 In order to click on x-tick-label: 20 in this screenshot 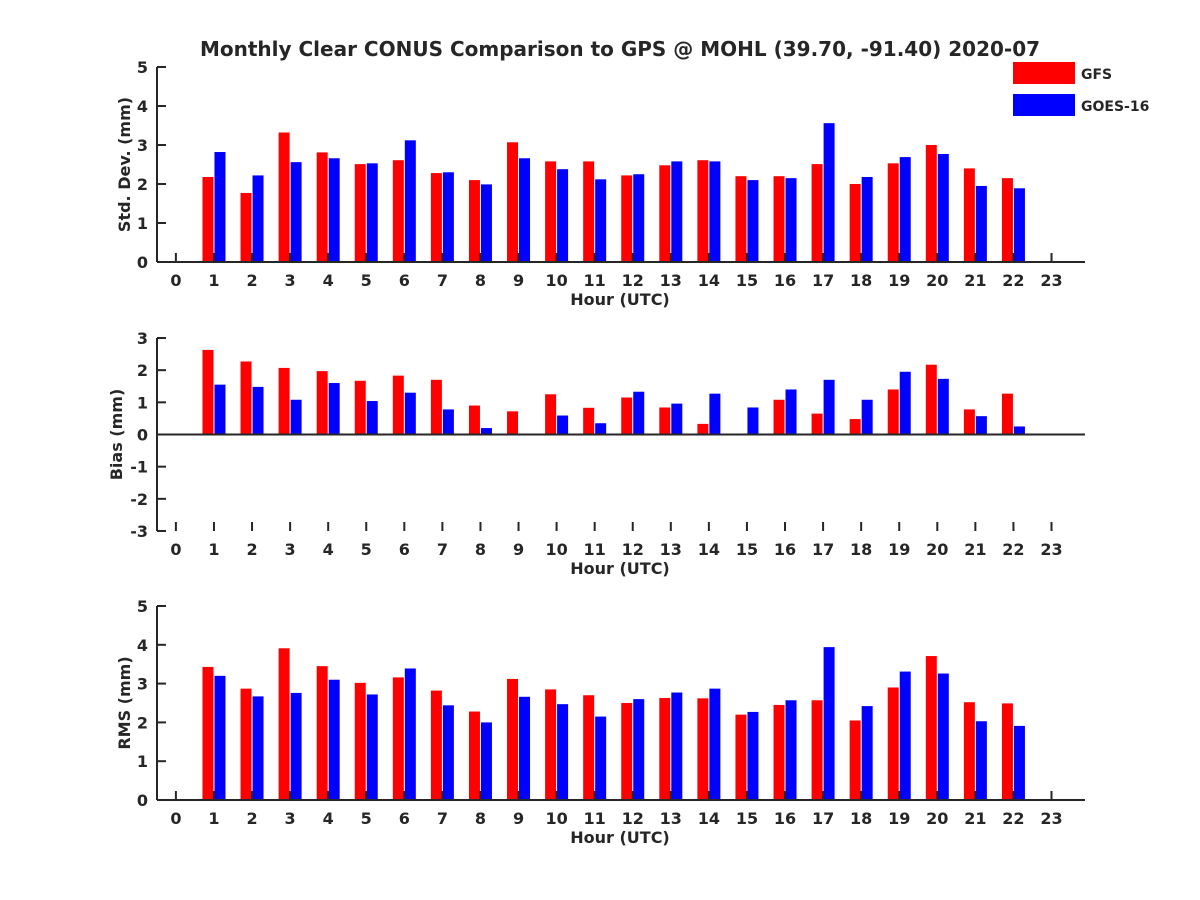, I will do `click(937, 818)`.